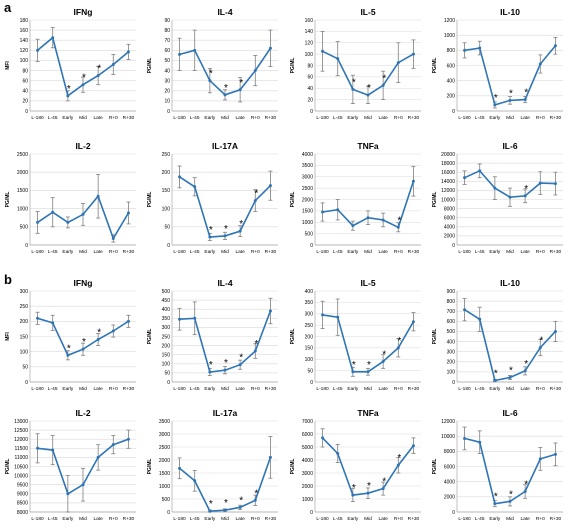 This screenshot has height=531, width=570. Describe the element at coordinates (309, 21) in the screenshot. I see `y-tick-label: 160` at that location.